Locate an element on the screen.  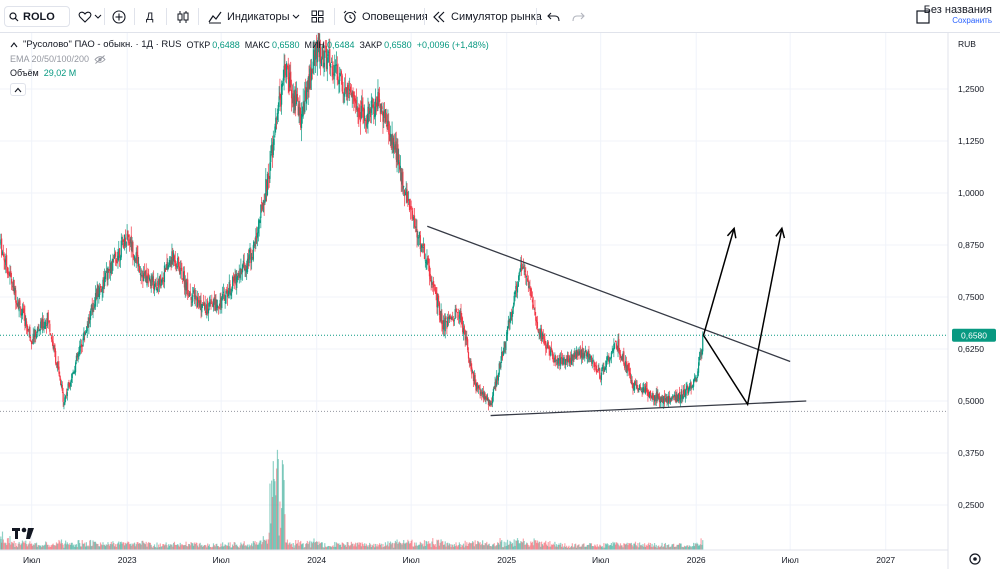
chart-type-button is located at coordinates (183, 16).